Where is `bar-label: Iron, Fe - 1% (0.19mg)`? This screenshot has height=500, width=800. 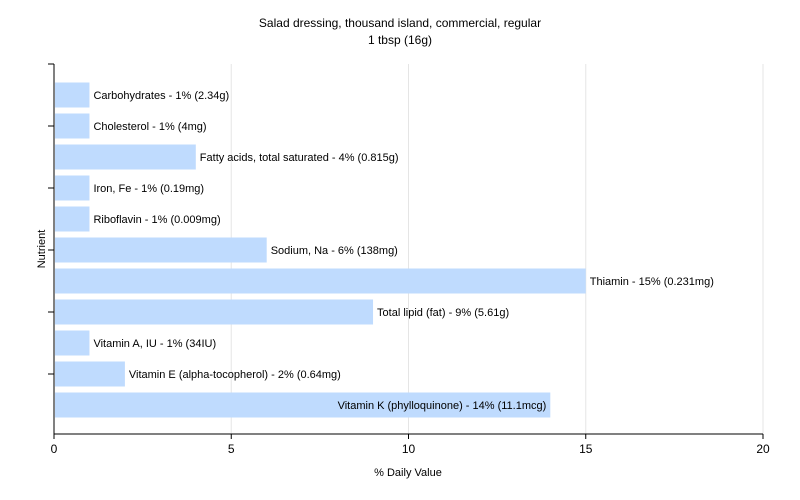 bar-label: Iron, Fe - 1% (0.19mg) is located at coordinates (148, 189).